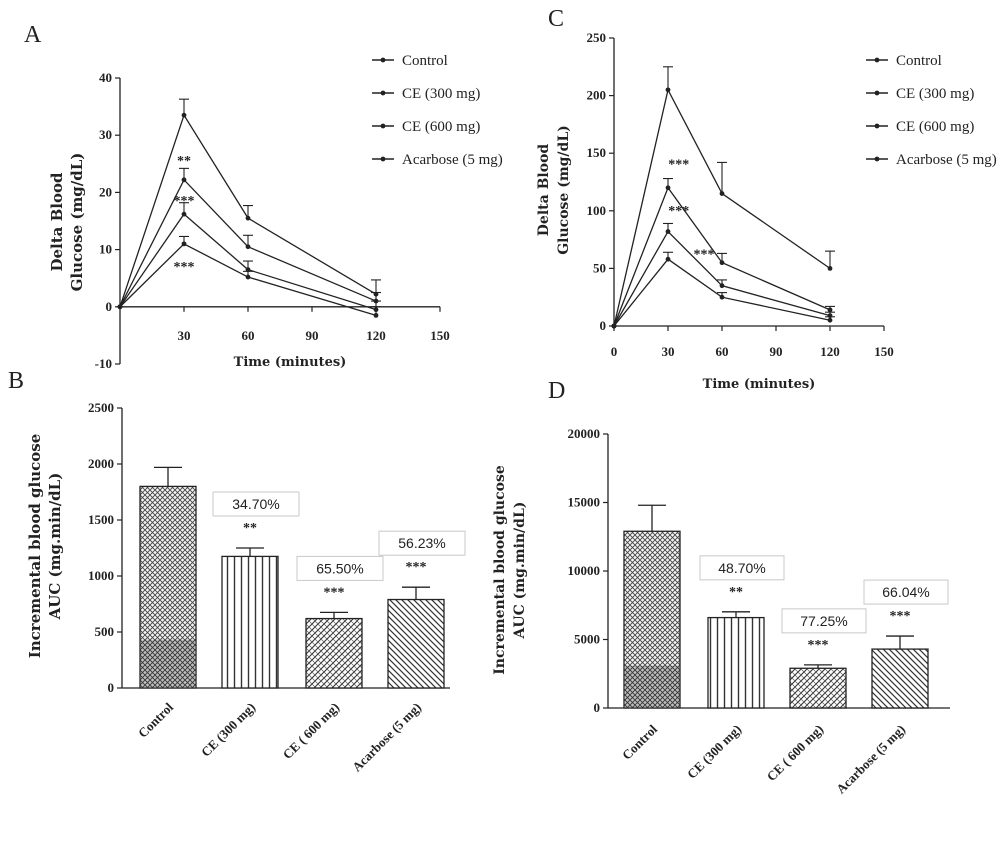  Describe the element at coordinates (668, 351) in the screenshot. I see `x-tick-label: 30` at that location.